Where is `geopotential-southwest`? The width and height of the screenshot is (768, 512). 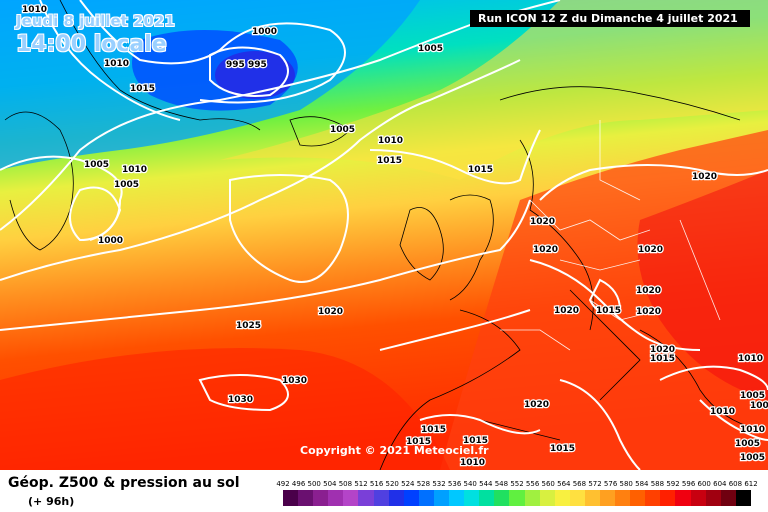
geopotential-southwest is located at coordinates (225, 409).